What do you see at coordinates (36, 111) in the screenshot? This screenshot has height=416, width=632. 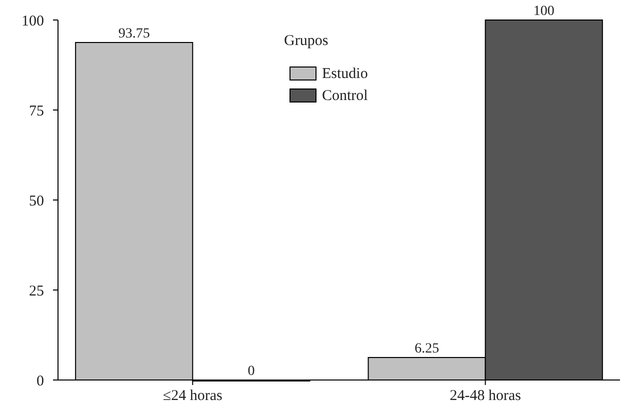 I see `y-tick-label: 75` at bounding box center [36, 111].